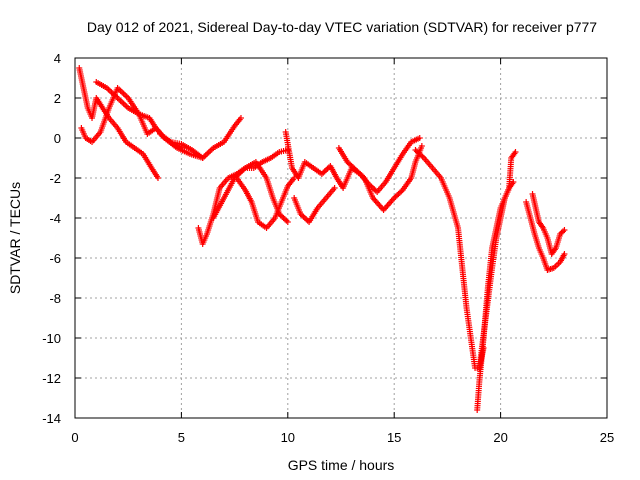  What do you see at coordinates (449, 259) in the screenshot?
I see `series-track-k` at bounding box center [449, 259].